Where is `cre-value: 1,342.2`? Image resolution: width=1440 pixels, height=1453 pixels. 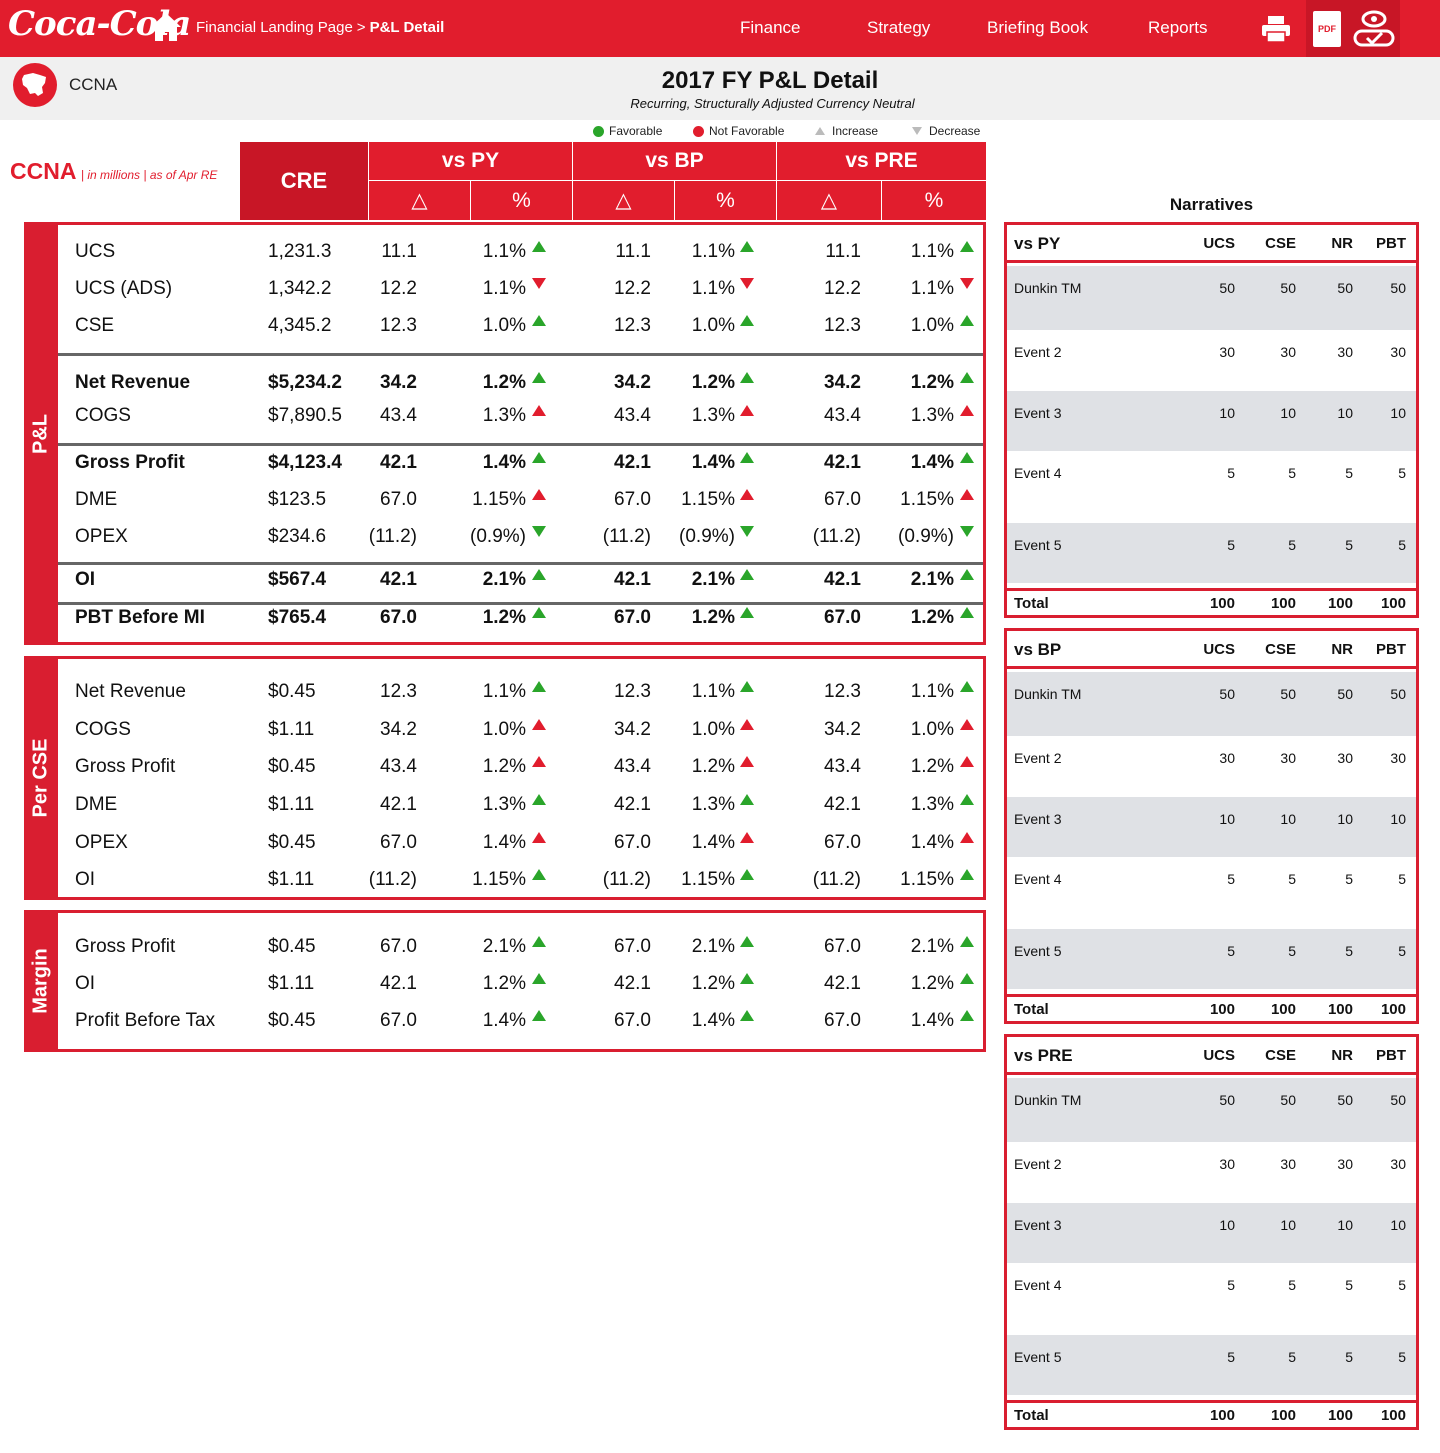 cre-value: 1,342.2 is located at coordinates (300, 288).